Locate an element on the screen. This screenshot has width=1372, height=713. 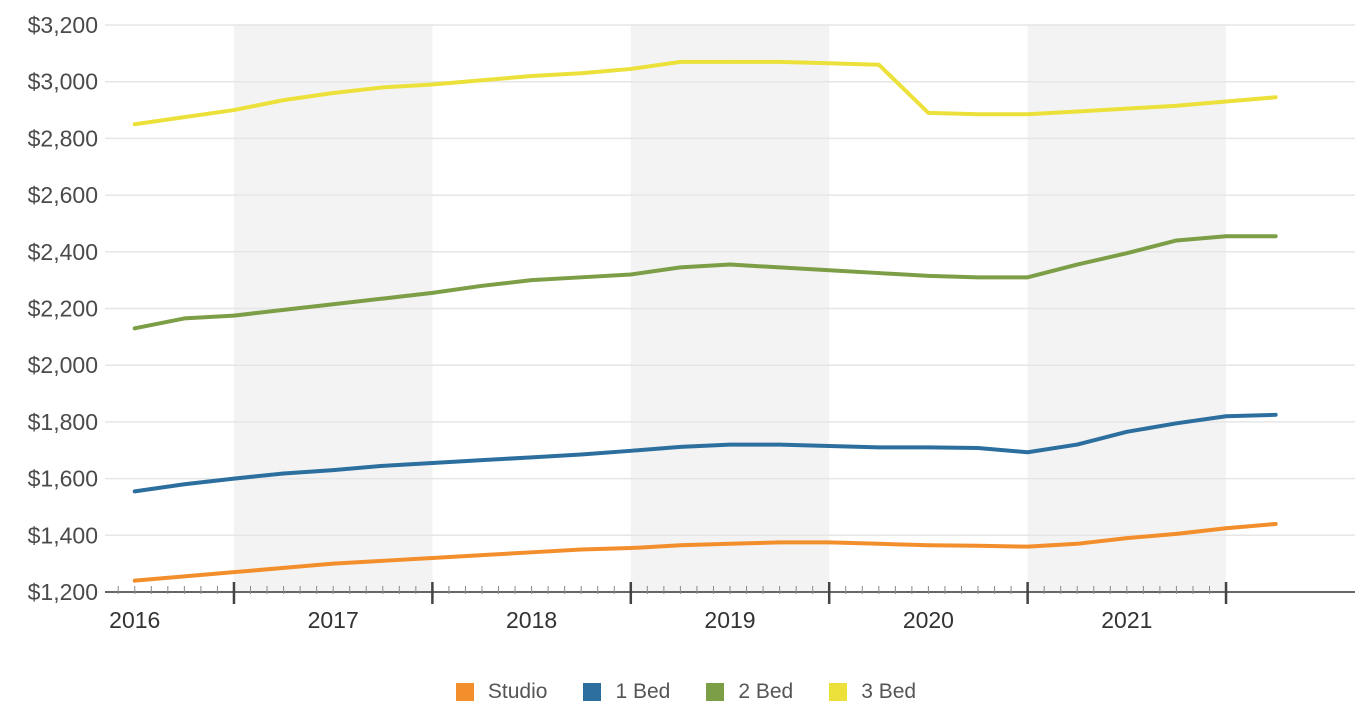
legend-item: 1 Bed is located at coordinates (626, 692).